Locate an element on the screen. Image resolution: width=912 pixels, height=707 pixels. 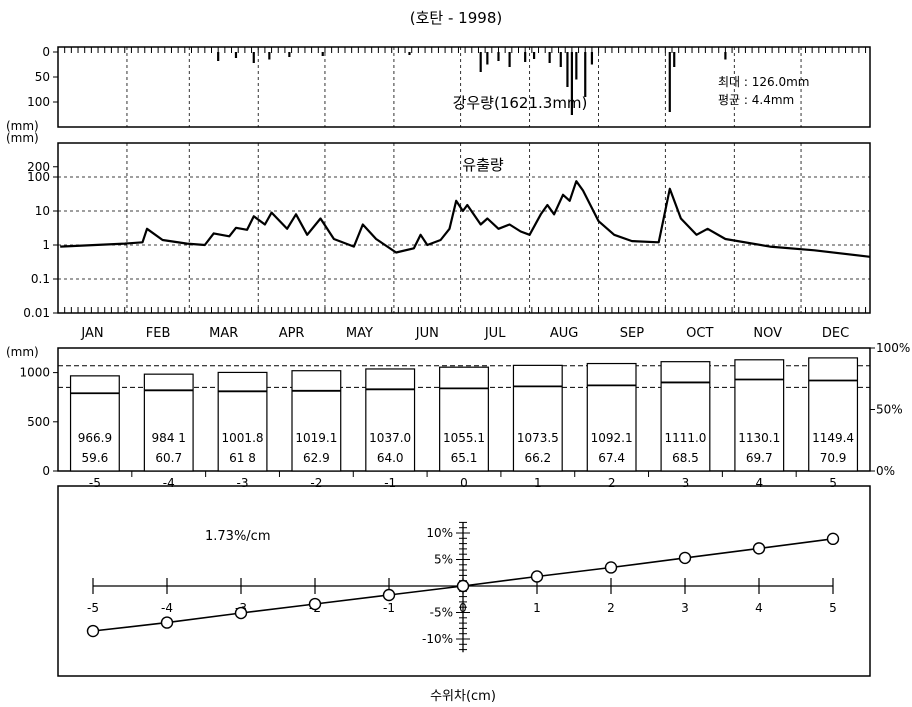
month-label: OCT is located at coordinates (699, 333).